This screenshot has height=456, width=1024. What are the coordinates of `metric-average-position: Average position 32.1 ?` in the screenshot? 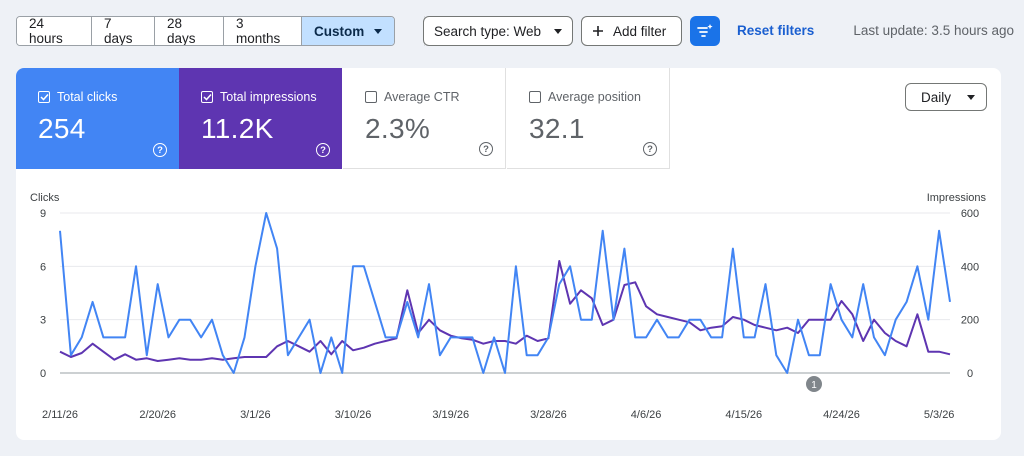 It's located at (588, 118).